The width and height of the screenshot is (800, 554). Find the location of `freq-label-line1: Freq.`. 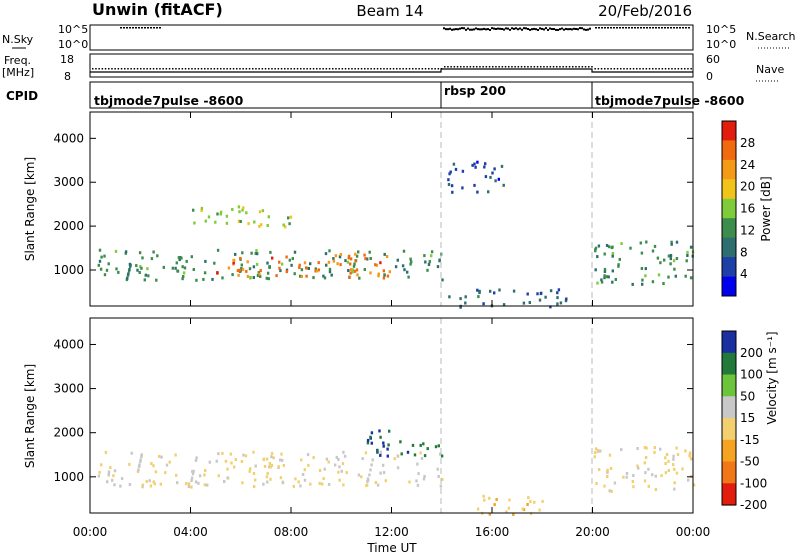

freq-label-line1: Freq. is located at coordinates (17, 60).